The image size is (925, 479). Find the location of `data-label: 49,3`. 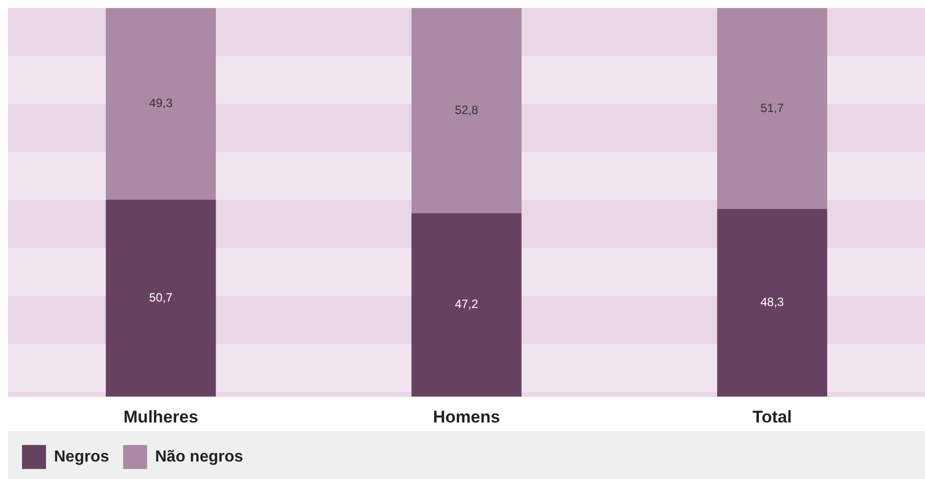

data-label: 49,3 is located at coordinates (161, 103).